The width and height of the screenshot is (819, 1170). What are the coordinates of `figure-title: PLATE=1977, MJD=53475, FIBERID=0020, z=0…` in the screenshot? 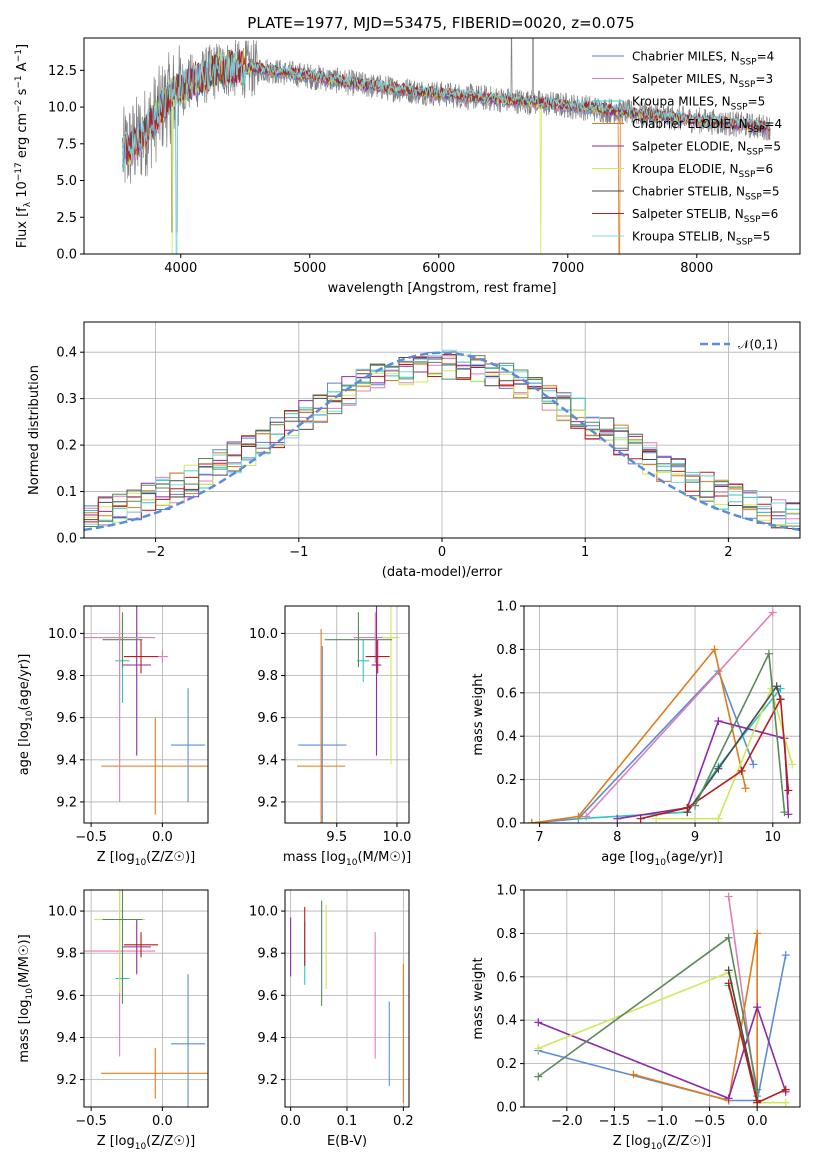 It's located at (440, 23).